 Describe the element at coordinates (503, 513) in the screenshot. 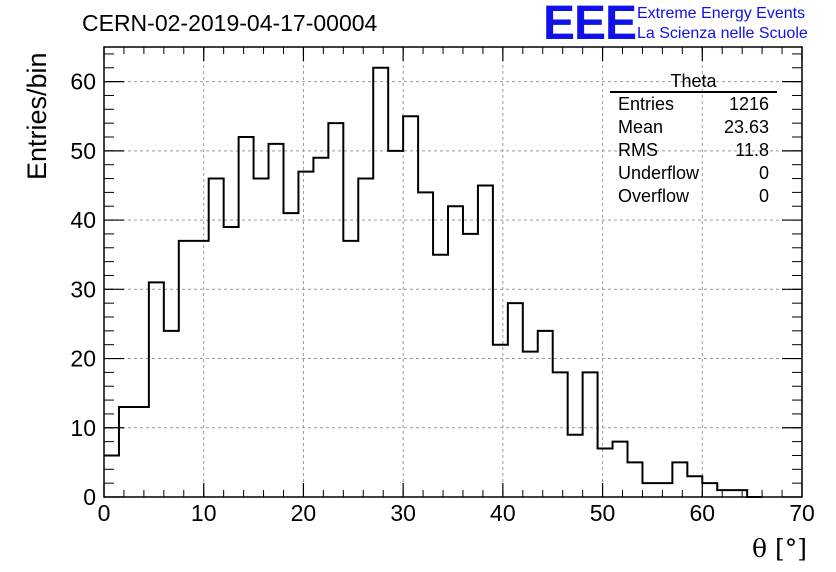

I see `x-tick-label: 40` at that location.